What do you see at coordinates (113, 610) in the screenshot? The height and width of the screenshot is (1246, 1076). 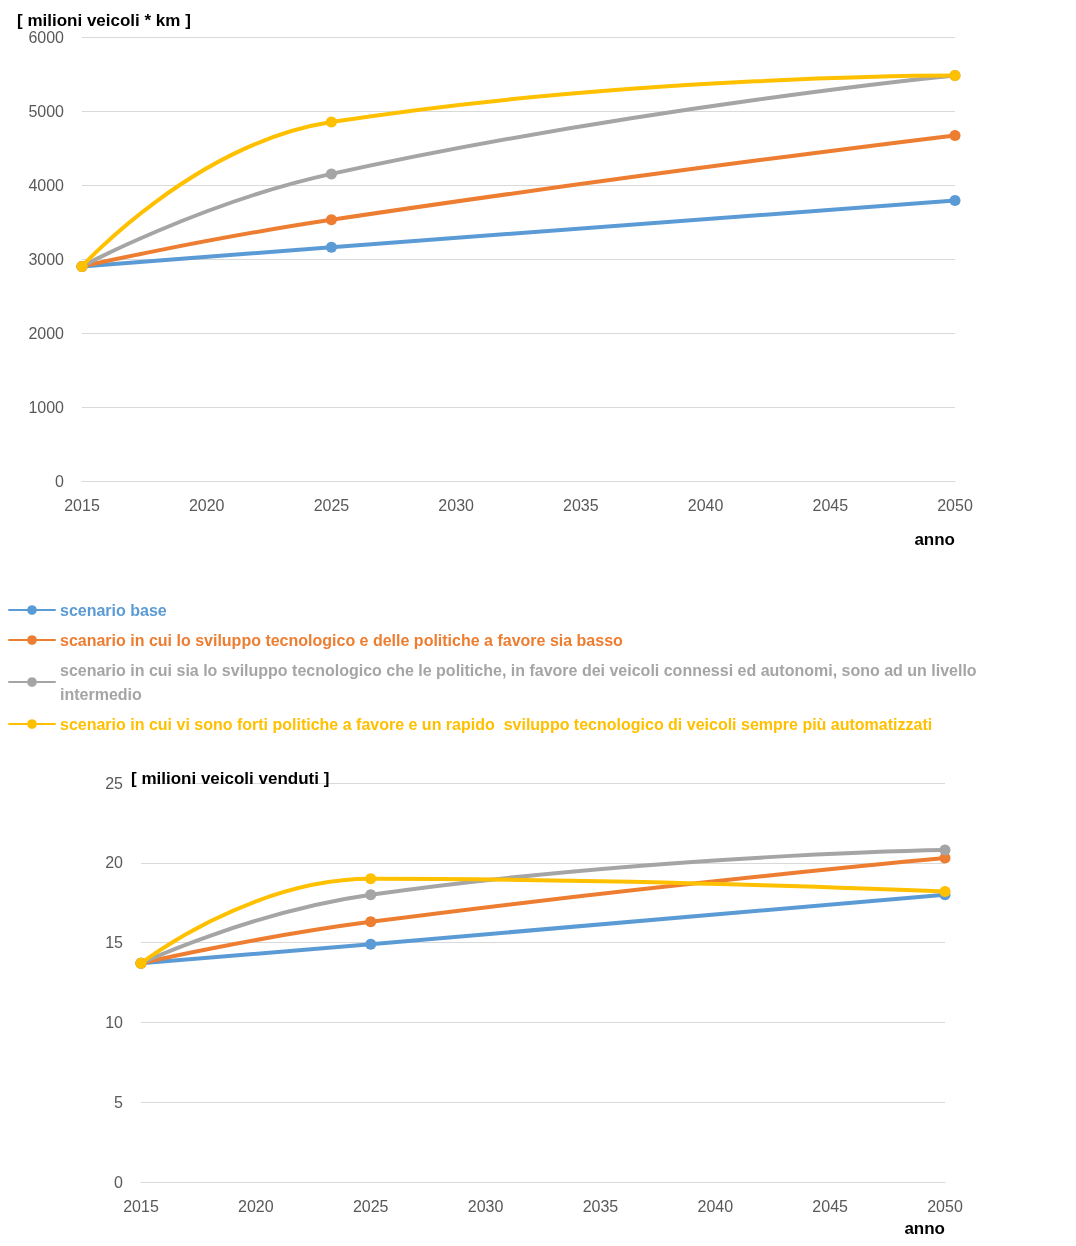 I see `legend-label: scenario base` at bounding box center [113, 610].